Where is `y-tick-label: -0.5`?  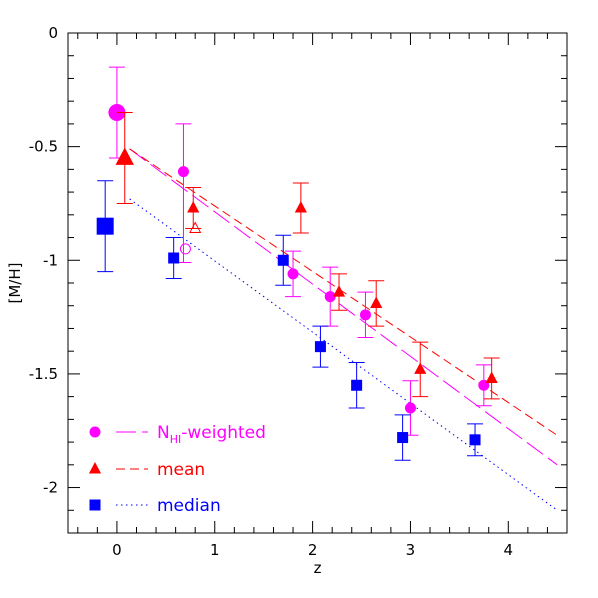
y-tick-label: -0.5 is located at coordinates (43, 147).